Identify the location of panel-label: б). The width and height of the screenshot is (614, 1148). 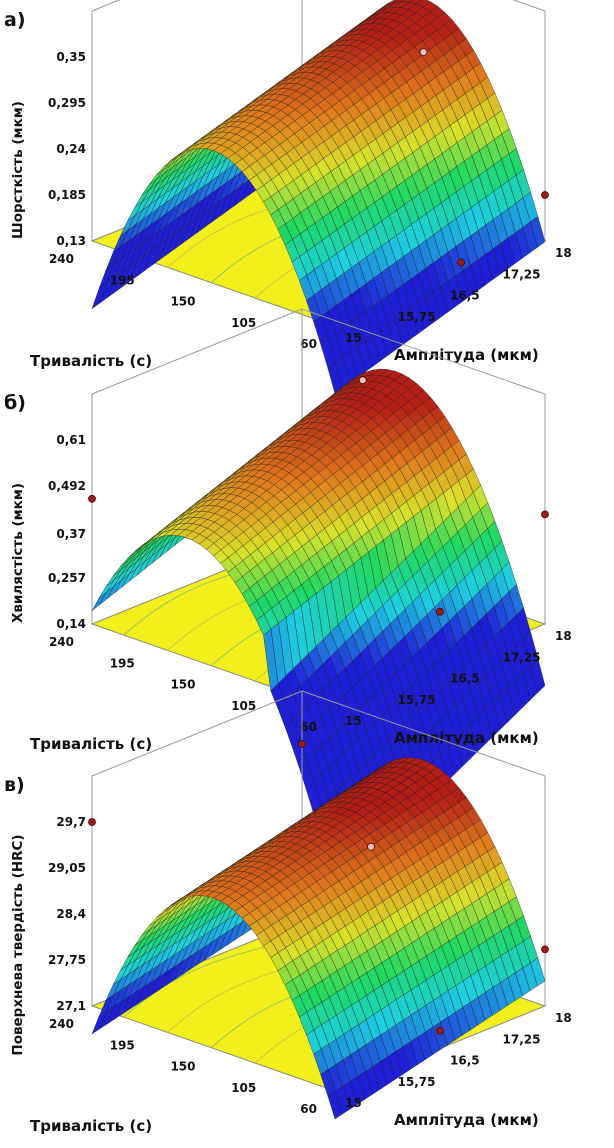
(15, 403).